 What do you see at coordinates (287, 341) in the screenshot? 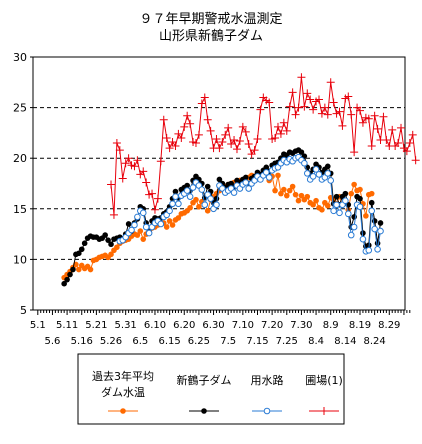
I see `x-tick-label: 7.25` at bounding box center [287, 341].